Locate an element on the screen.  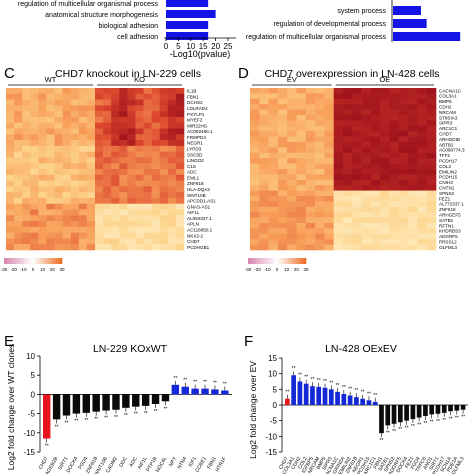
tick-label: -15 is located at coordinates (29, 452).